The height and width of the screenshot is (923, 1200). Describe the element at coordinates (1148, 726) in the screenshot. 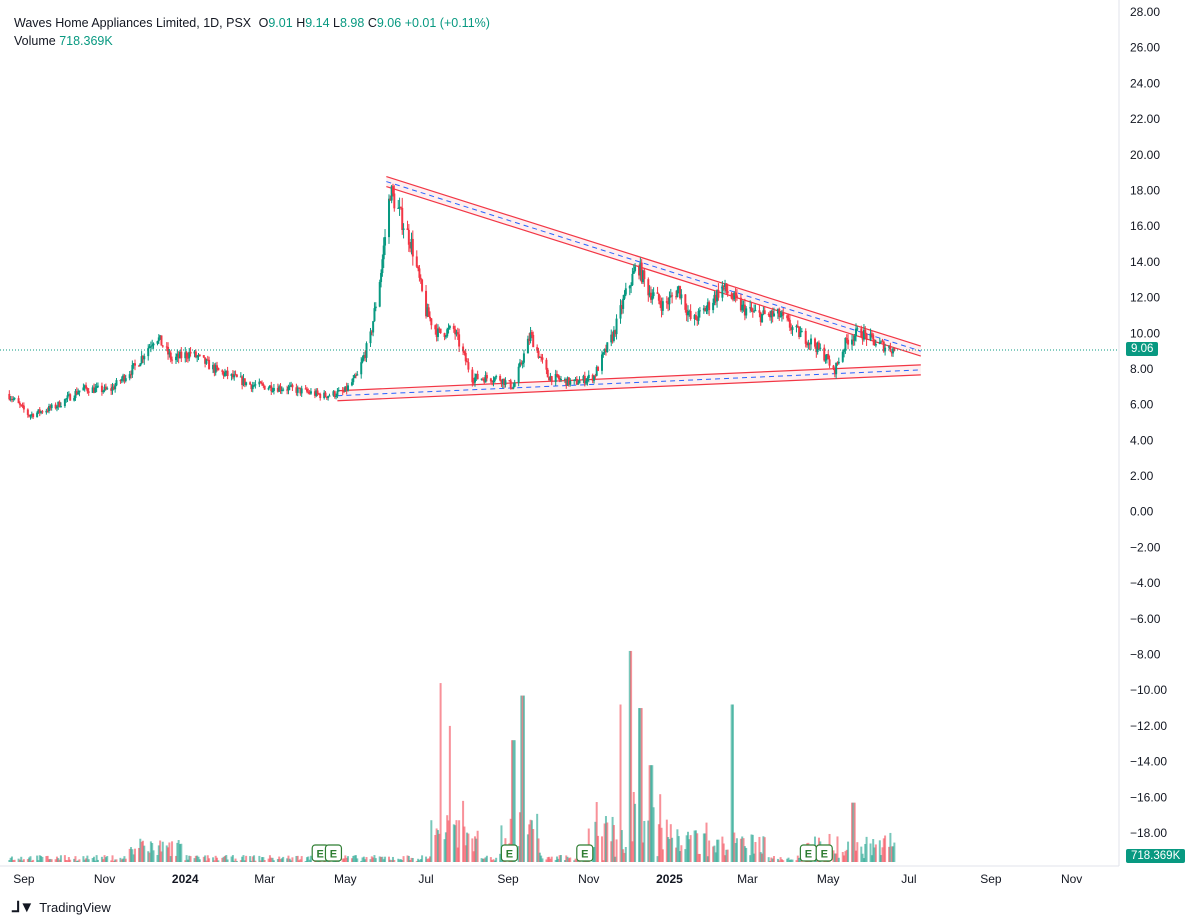

I see `price-tick-label: −12.00` at that location.